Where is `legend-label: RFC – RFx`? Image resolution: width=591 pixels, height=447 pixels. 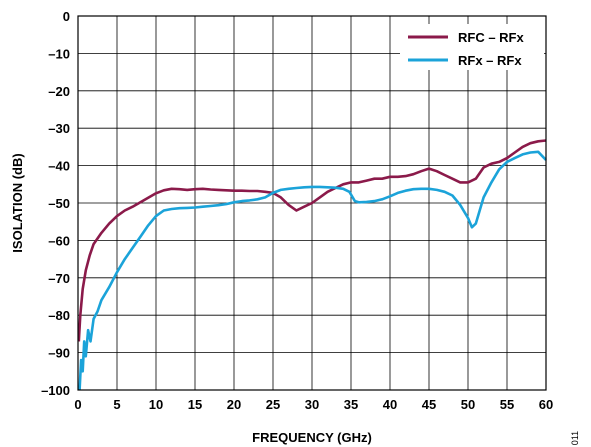
legend-label: RFC – RFx is located at coordinates (491, 37).